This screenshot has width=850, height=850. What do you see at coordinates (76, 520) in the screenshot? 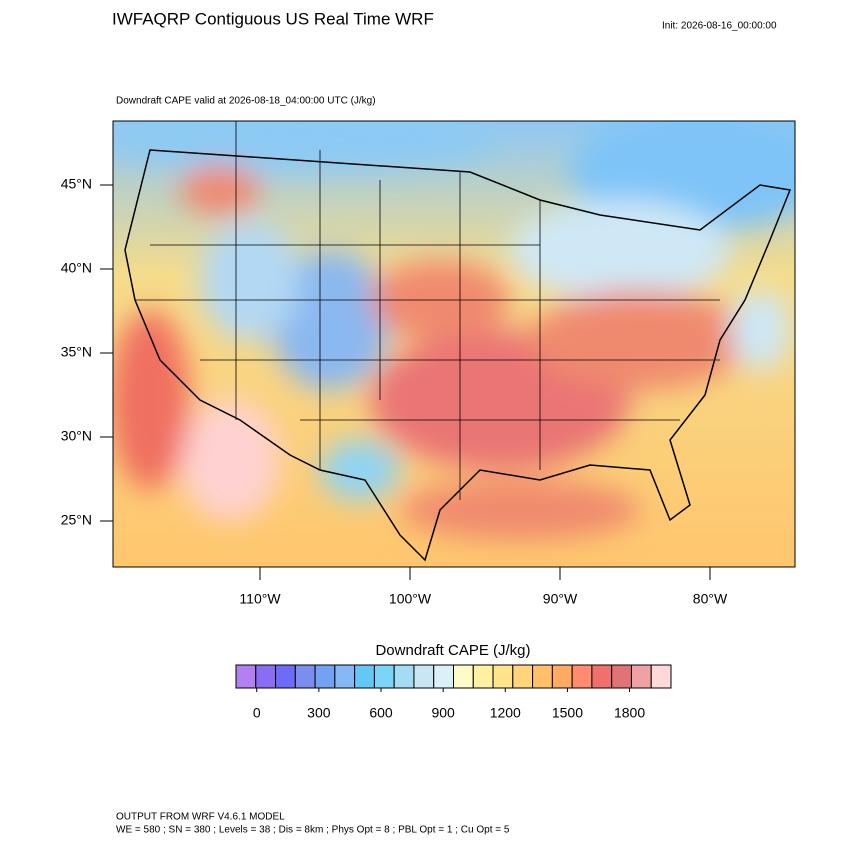
I see `lat-label: 25°N` at bounding box center [76, 520].